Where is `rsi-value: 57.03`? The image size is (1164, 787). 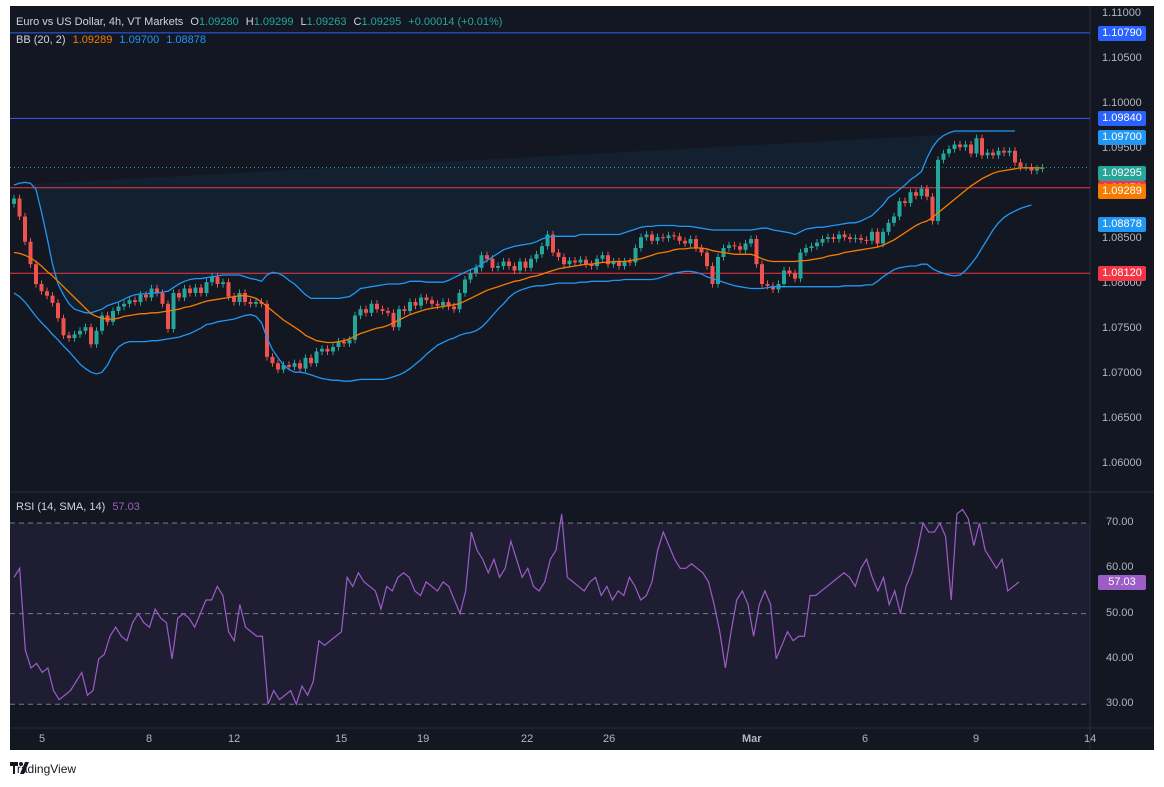 rsi-value: 57.03 is located at coordinates (126, 507).